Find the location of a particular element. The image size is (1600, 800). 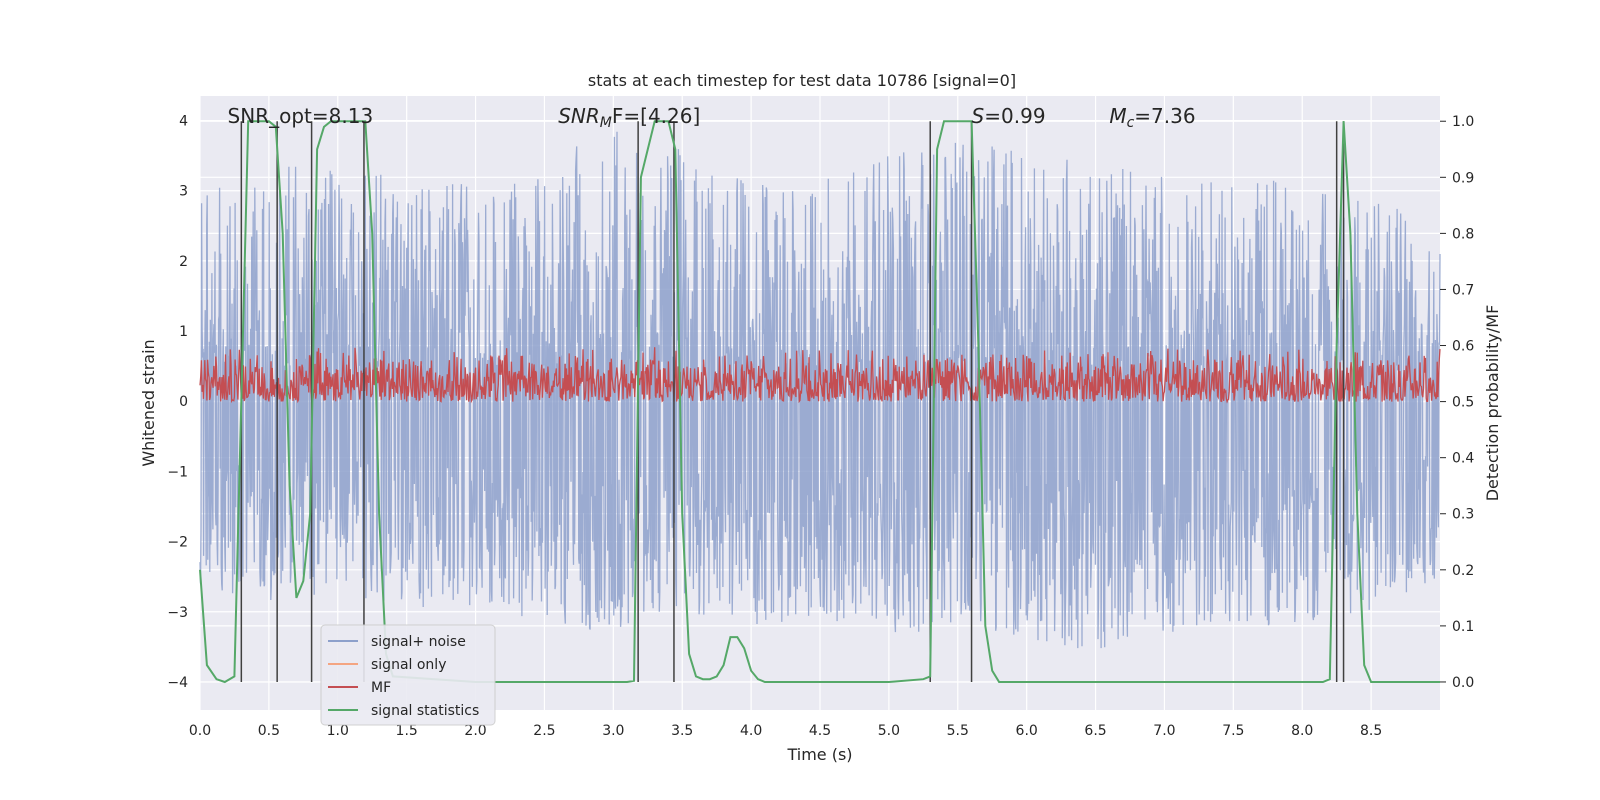

y2-tick-label: 0.4 is located at coordinates (1463, 459).